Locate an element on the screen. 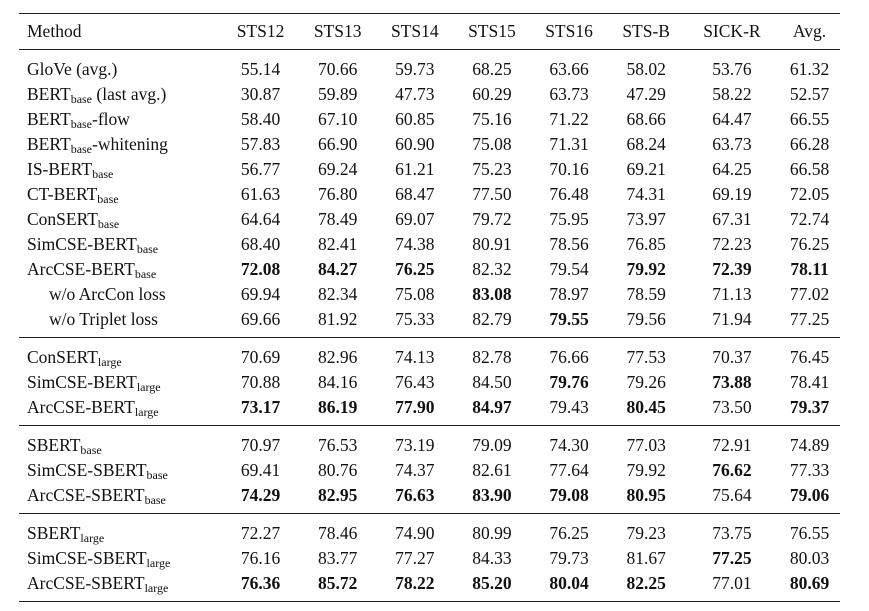 The width and height of the screenshot is (869, 611). score-cell: 59.73 is located at coordinates (415, 69).